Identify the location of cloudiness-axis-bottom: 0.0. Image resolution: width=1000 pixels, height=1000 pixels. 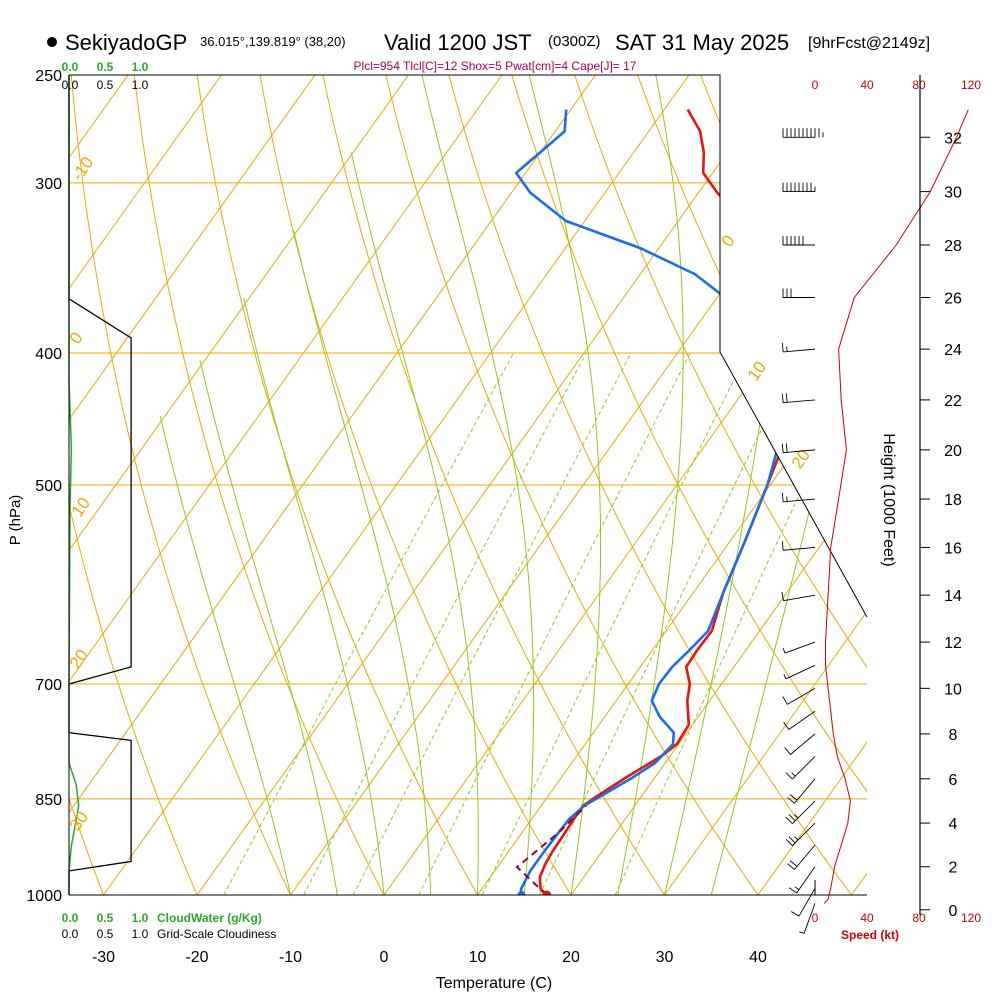
(70, 934).